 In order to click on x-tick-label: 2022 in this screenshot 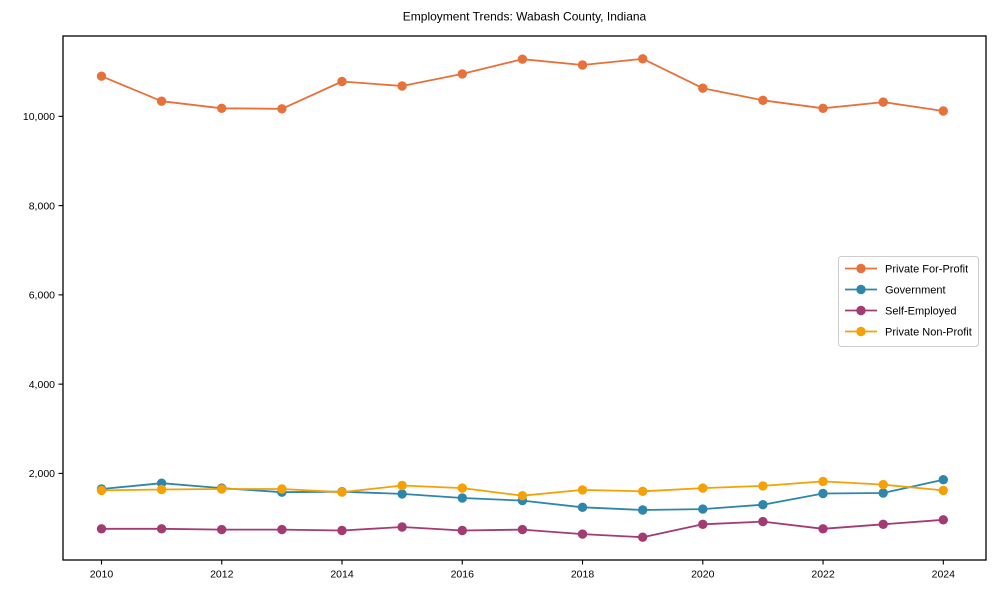, I will do `click(823, 575)`.